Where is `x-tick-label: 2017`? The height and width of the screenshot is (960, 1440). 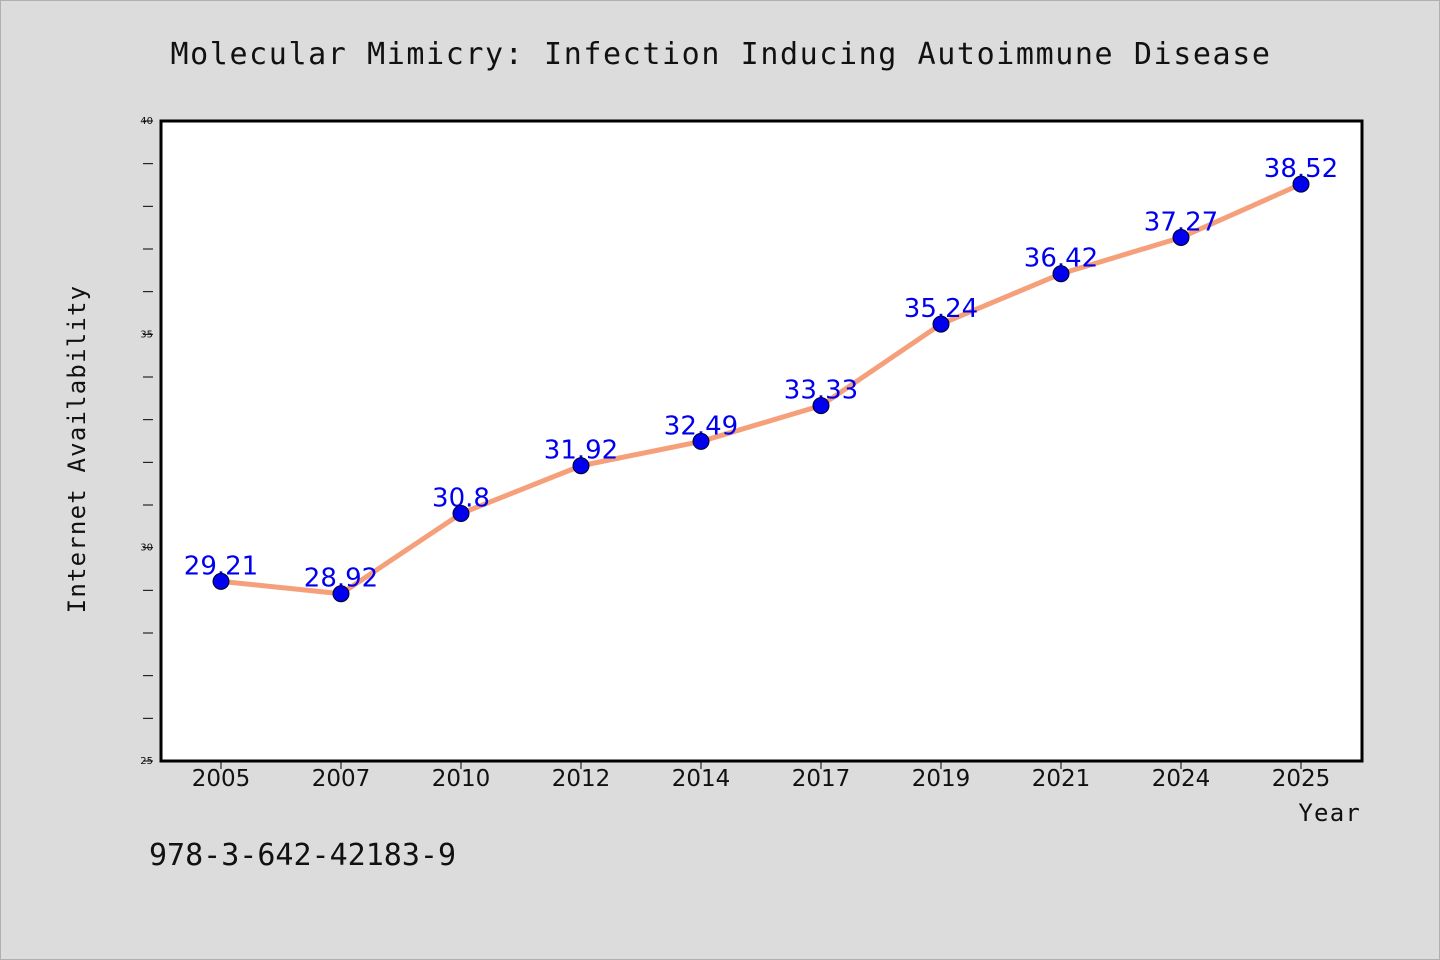
x-tick-label: 2017 is located at coordinates (821, 779).